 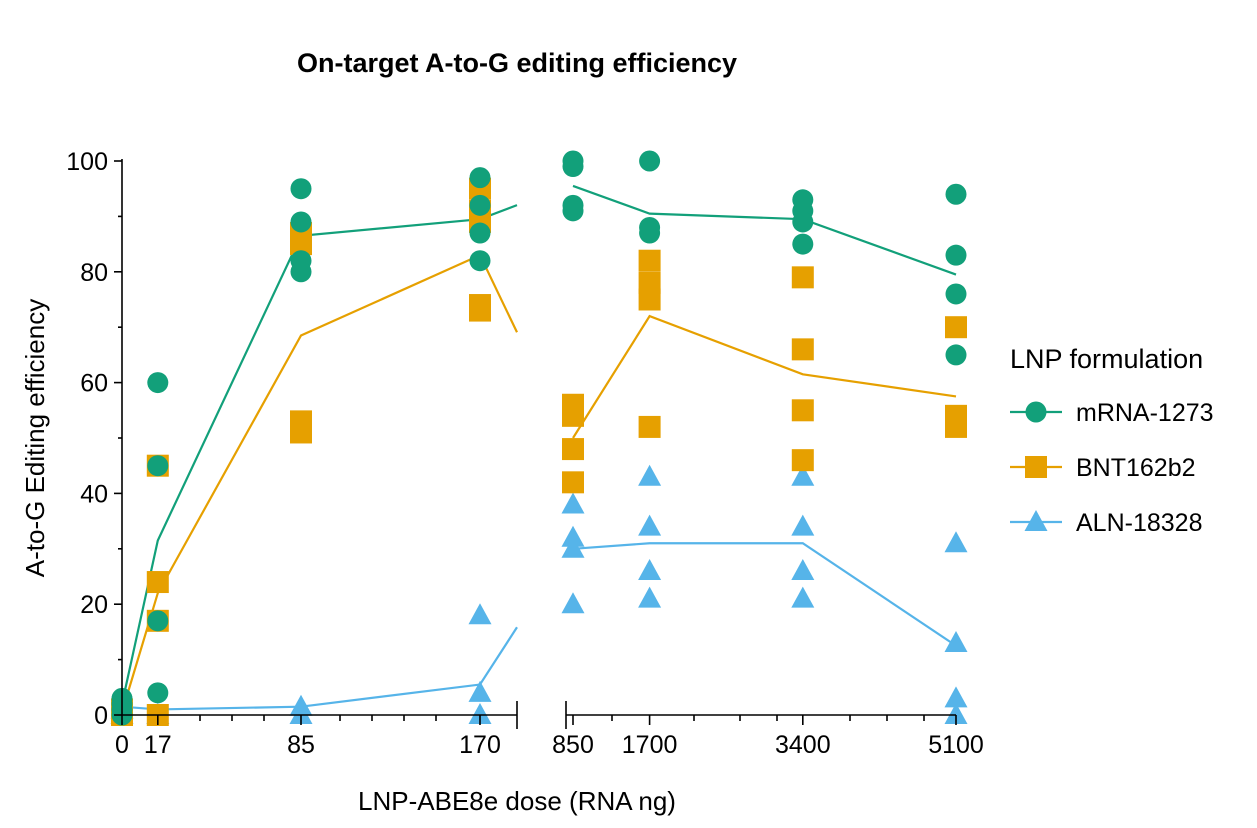 I want to click on x-tick-label: 3400, so click(x=803, y=745).